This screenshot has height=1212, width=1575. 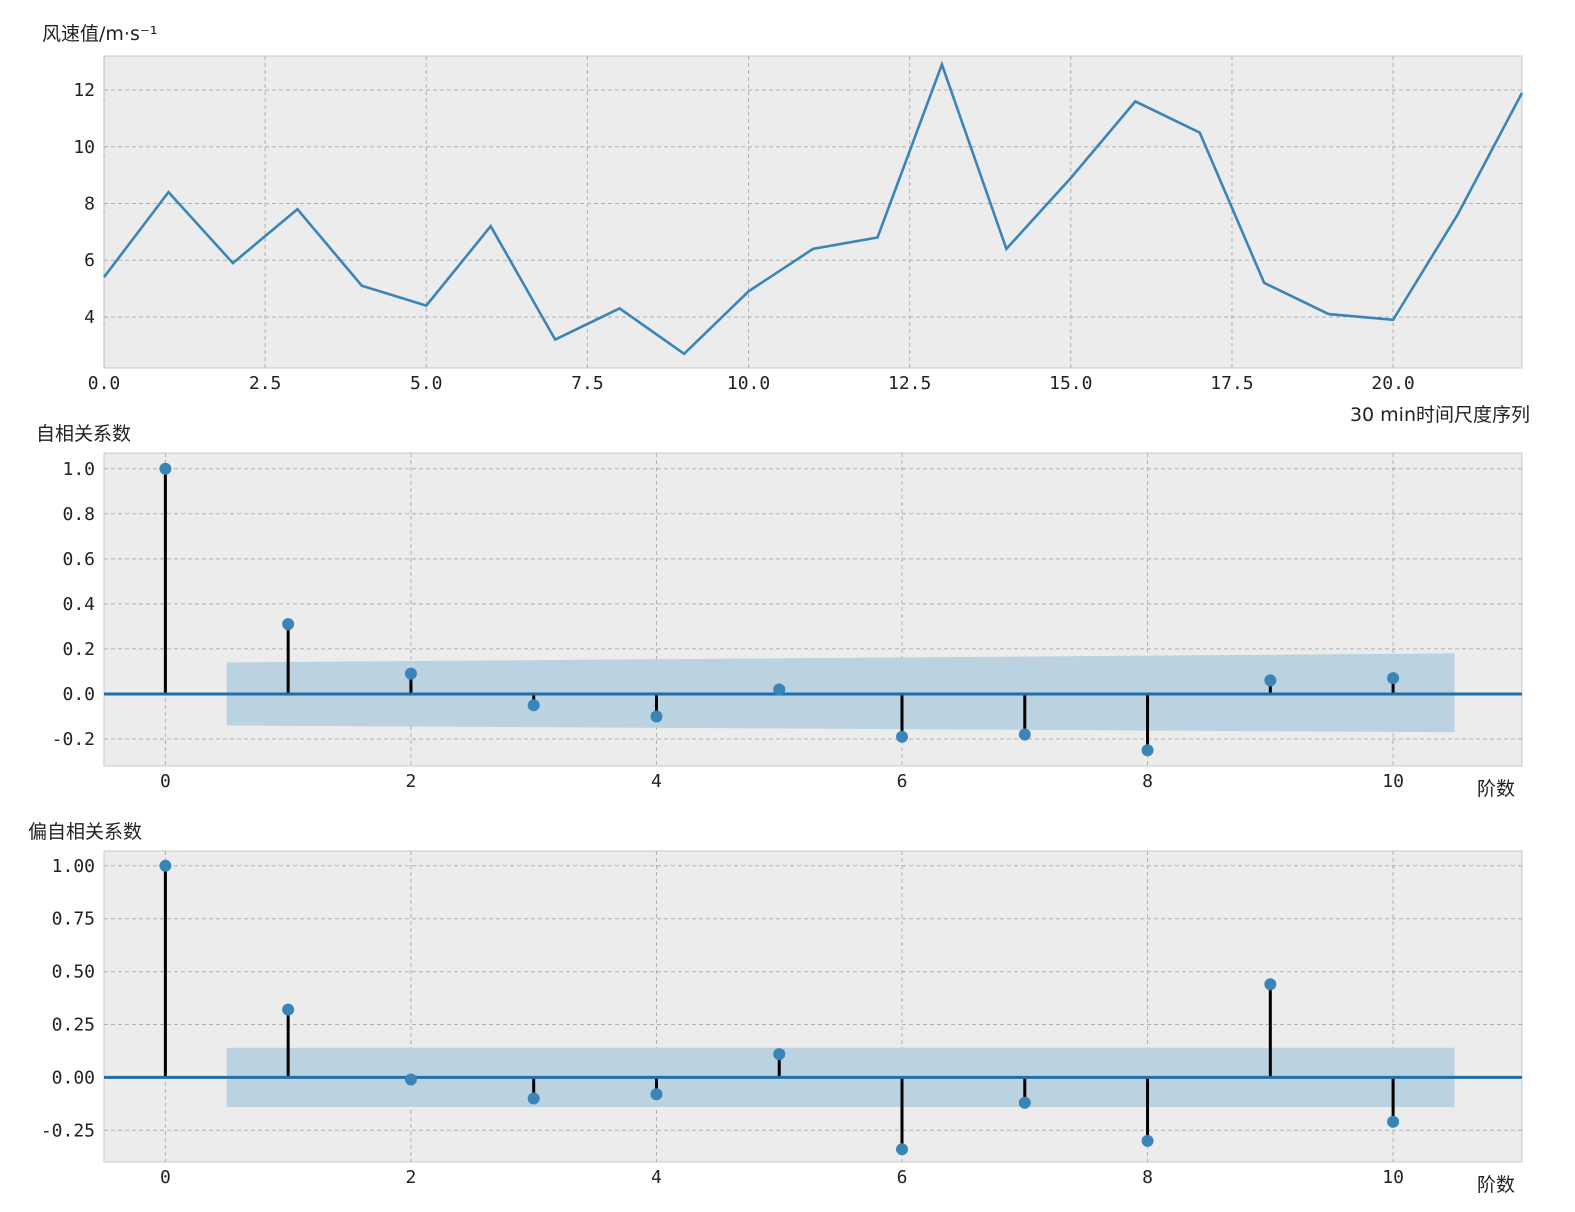 What do you see at coordinates (426, 383) in the screenshot?
I see `x-tick-label: 5.0` at bounding box center [426, 383].